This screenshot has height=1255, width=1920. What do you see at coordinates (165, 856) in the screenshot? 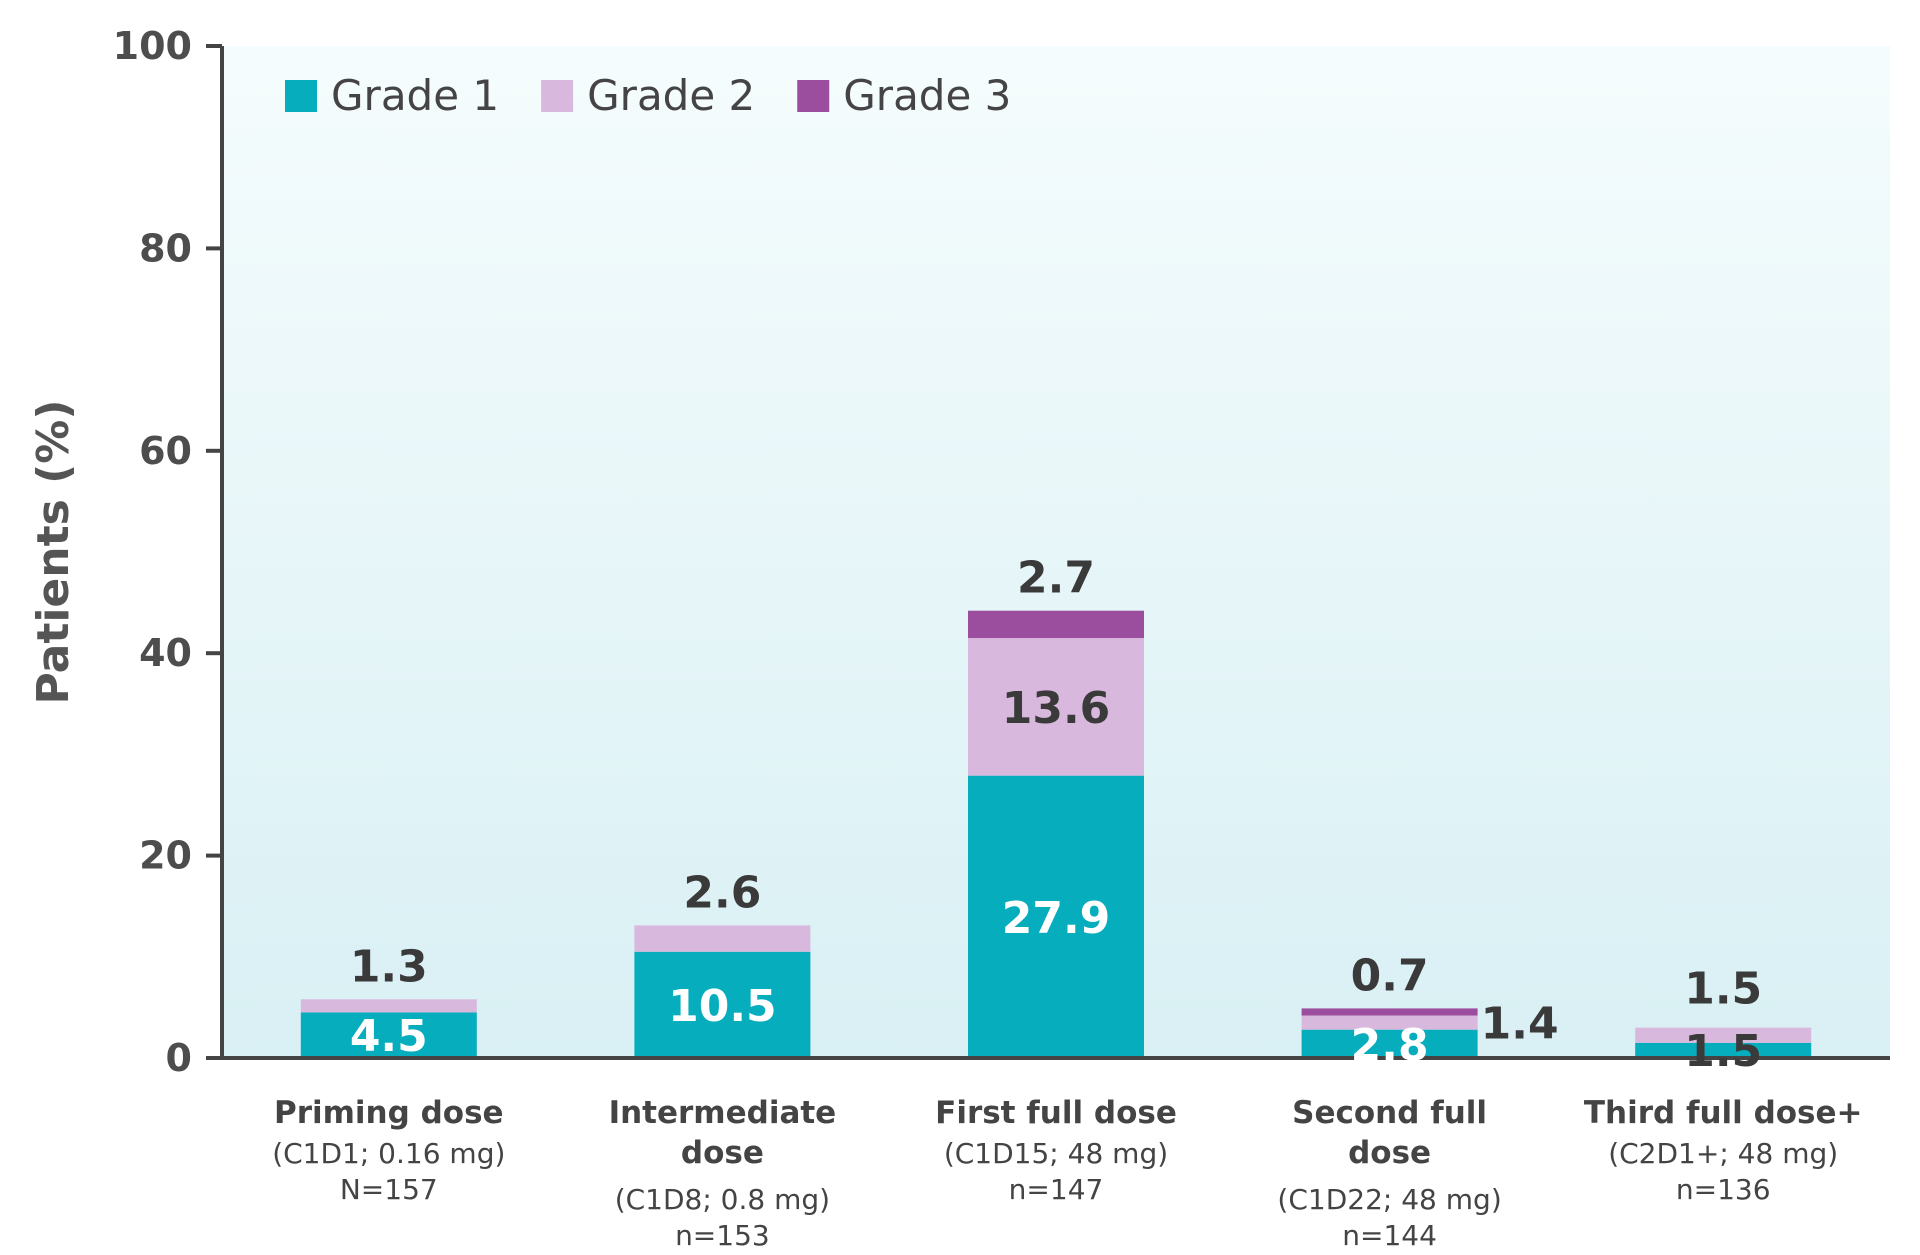
I see `y-tick-label: 20` at bounding box center [165, 856].